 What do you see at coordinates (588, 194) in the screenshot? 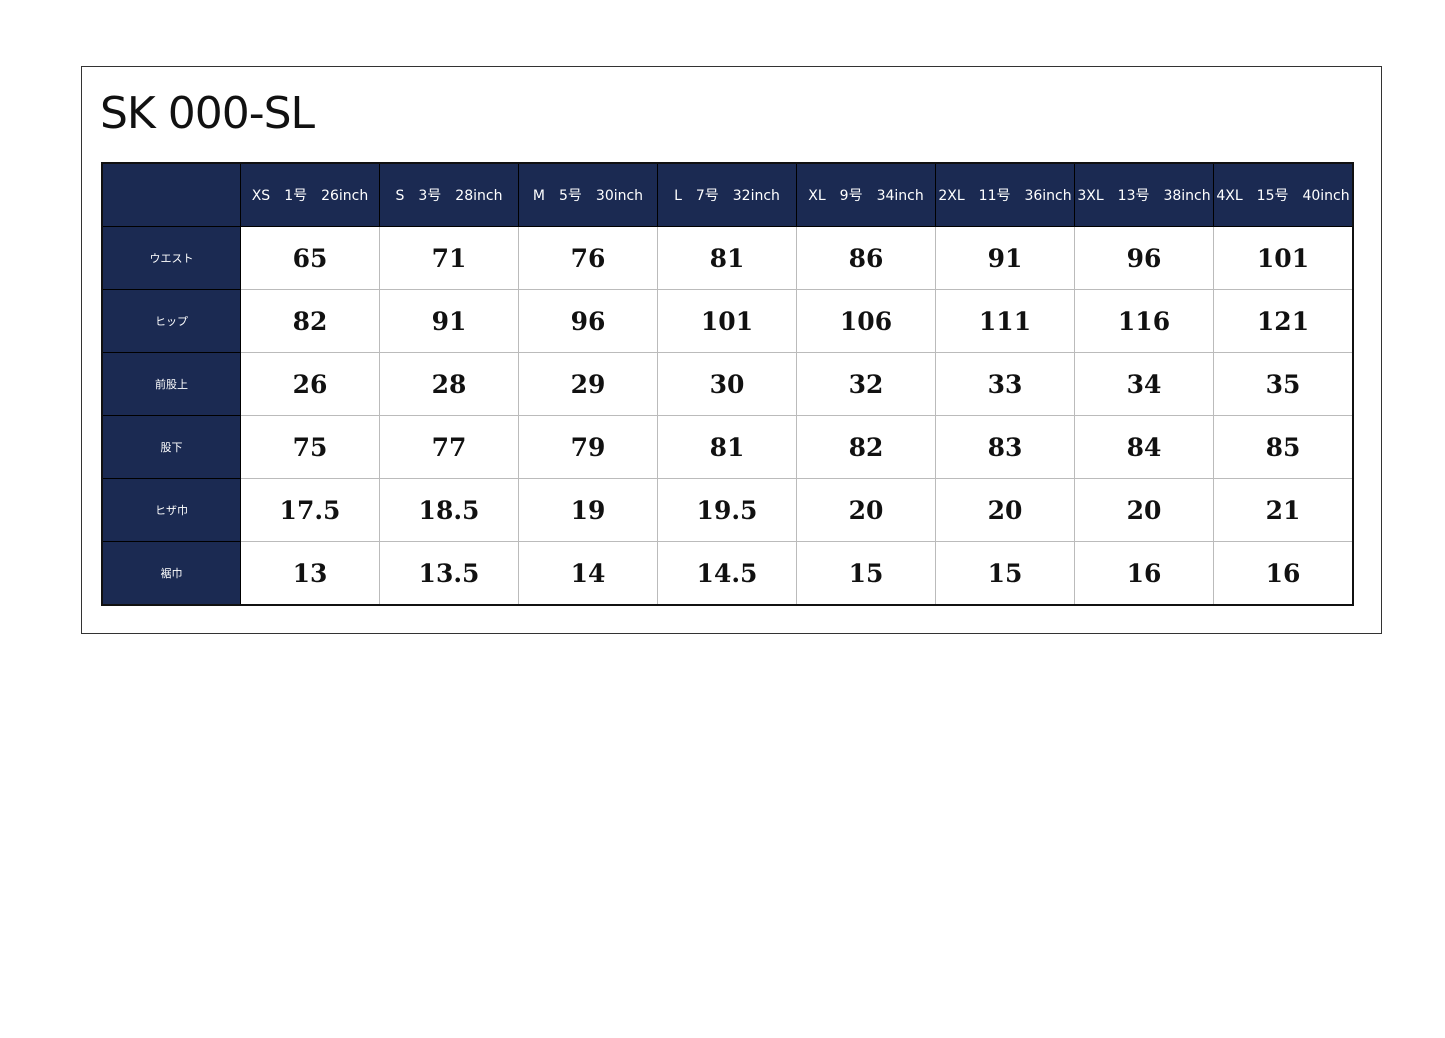
I see `column-header: M 5号 30inch` at bounding box center [588, 194].